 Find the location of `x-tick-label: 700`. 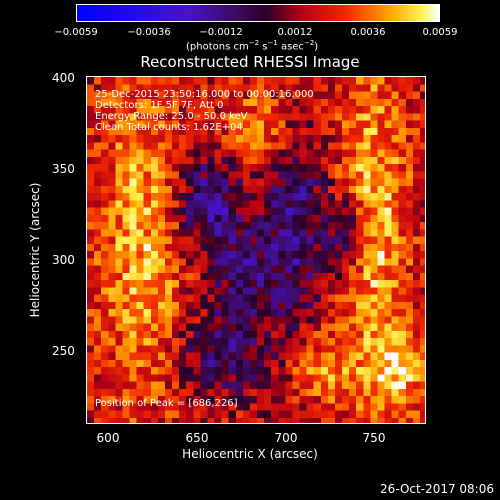

x-tick-label: 700 is located at coordinates (286, 438).